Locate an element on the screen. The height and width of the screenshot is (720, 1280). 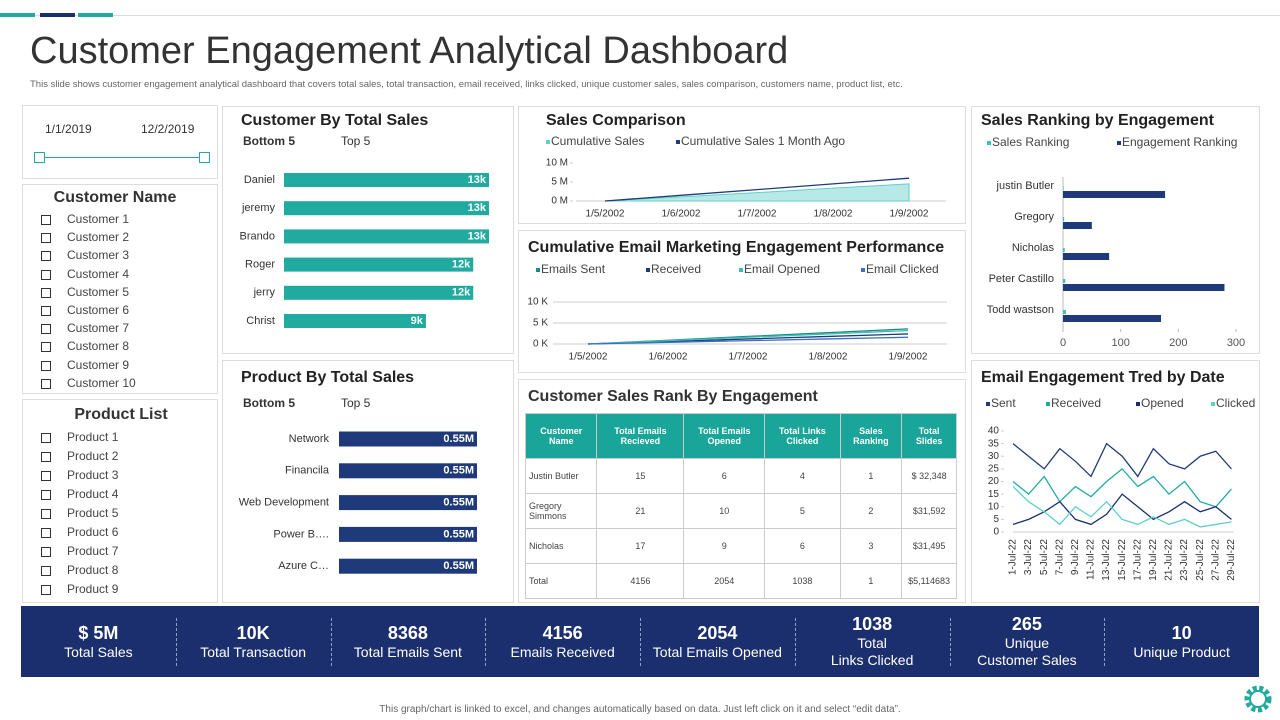
table-cell: 6 is located at coordinates (802, 546).